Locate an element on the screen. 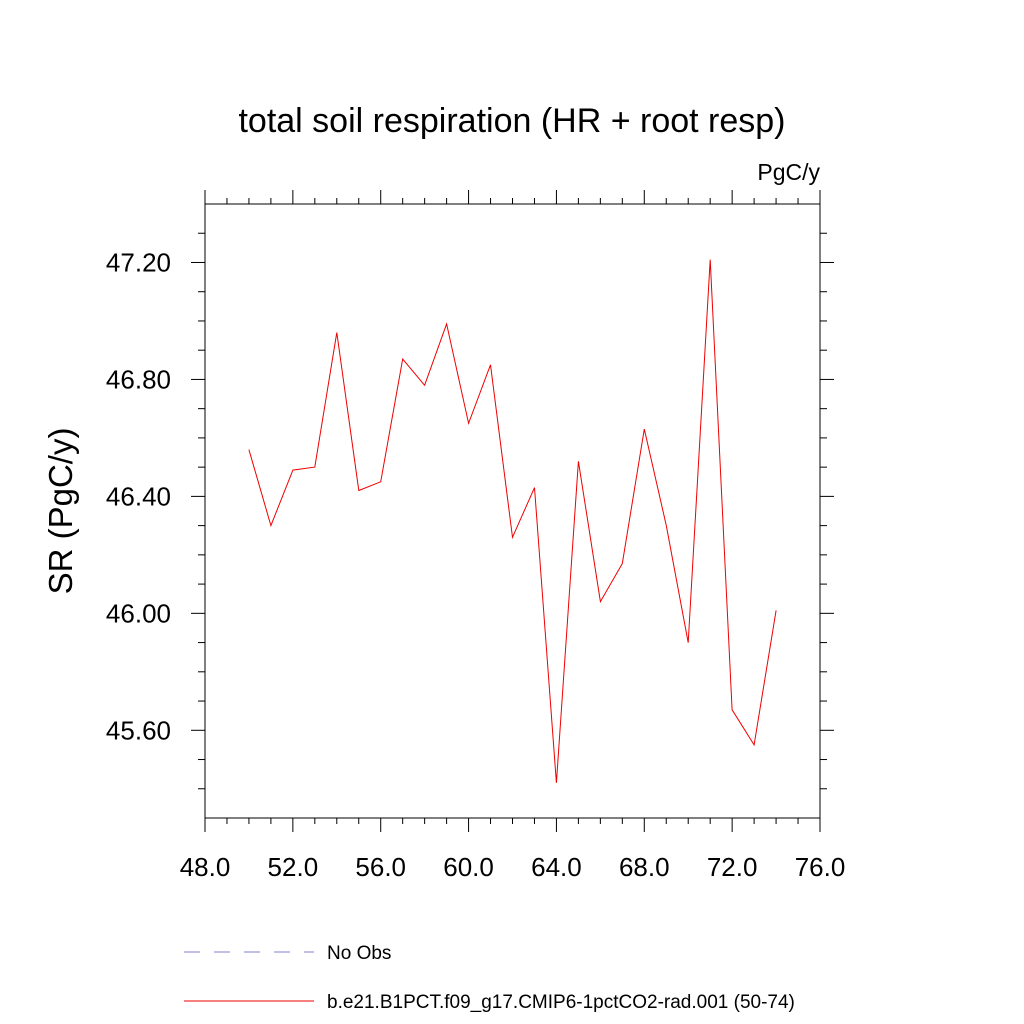 The width and height of the screenshot is (1024, 1024). units-label: PgC/y is located at coordinates (788, 172).